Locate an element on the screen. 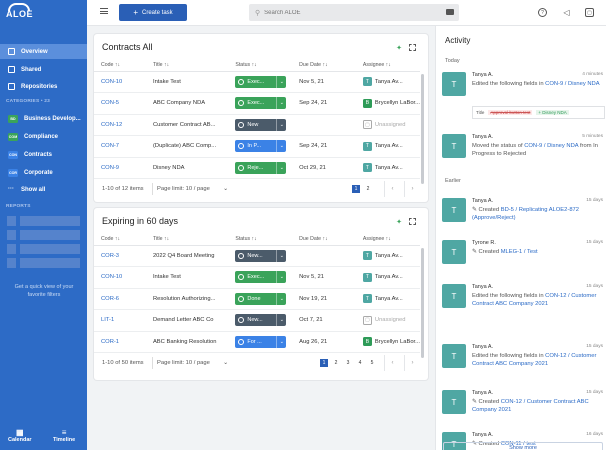 This screenshot has height=450, width=606. timeline-icon: ≡ is located at coordinates (64, 432).